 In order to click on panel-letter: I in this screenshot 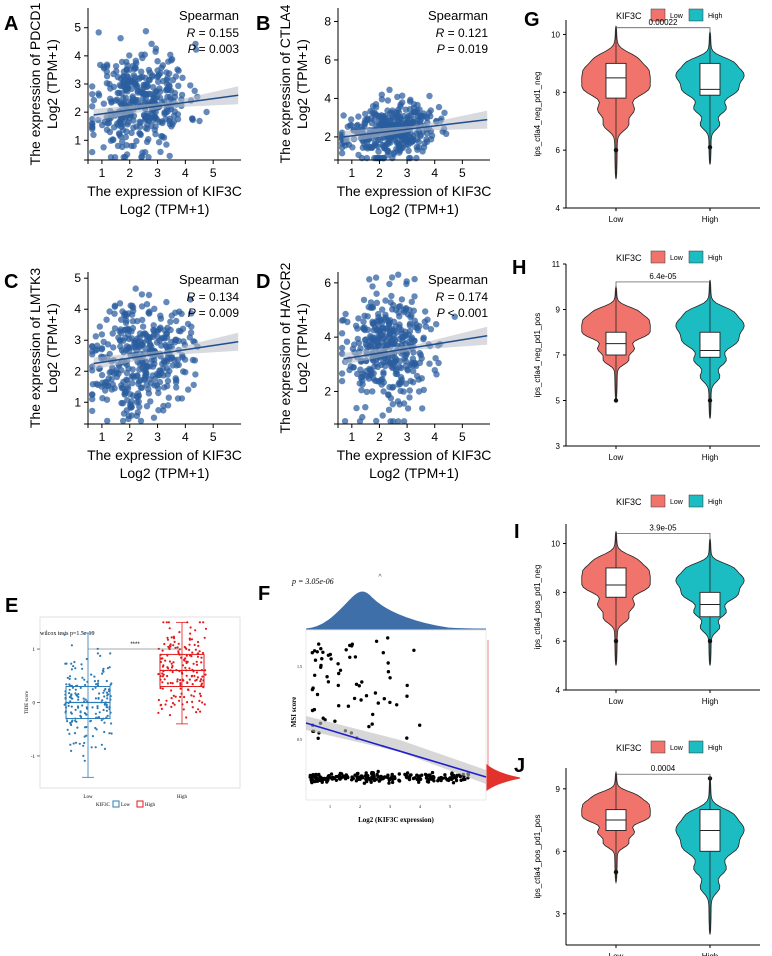, I will do `click(517, 532)`.